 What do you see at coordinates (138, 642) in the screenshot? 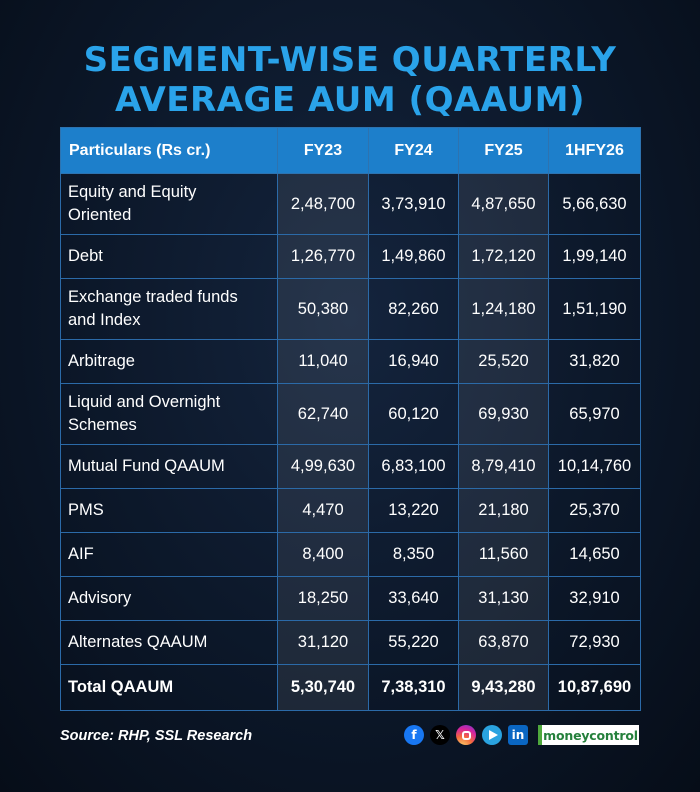
I see `row-label-line: Alternates QAAUM` at bounding box center [138, 642].